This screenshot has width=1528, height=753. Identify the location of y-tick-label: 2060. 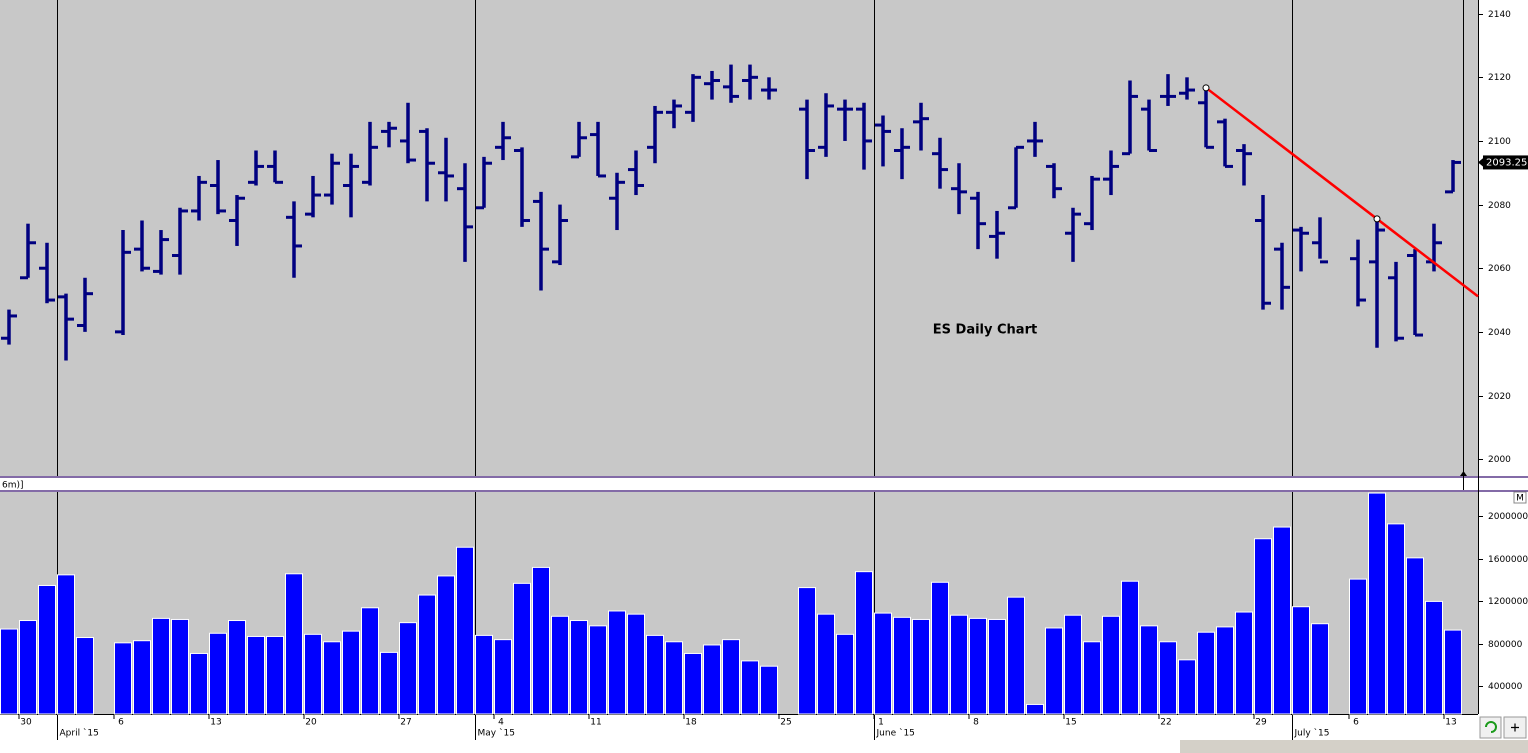
(1499, 269).